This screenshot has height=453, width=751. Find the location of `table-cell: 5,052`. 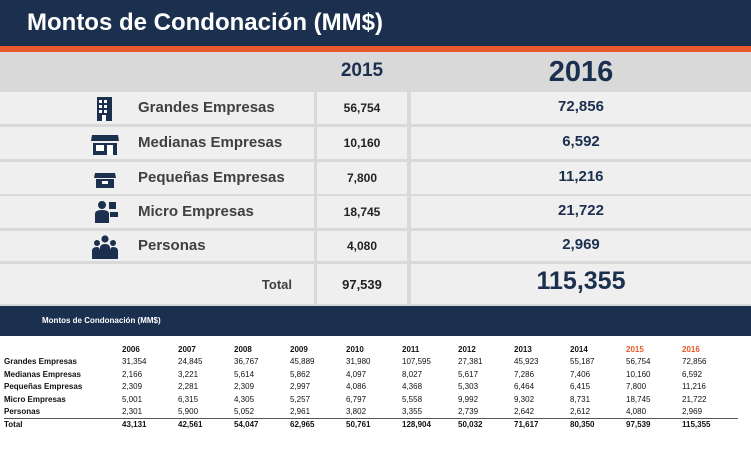

table-cell: 5,052 is located at coordinates (244, 412).